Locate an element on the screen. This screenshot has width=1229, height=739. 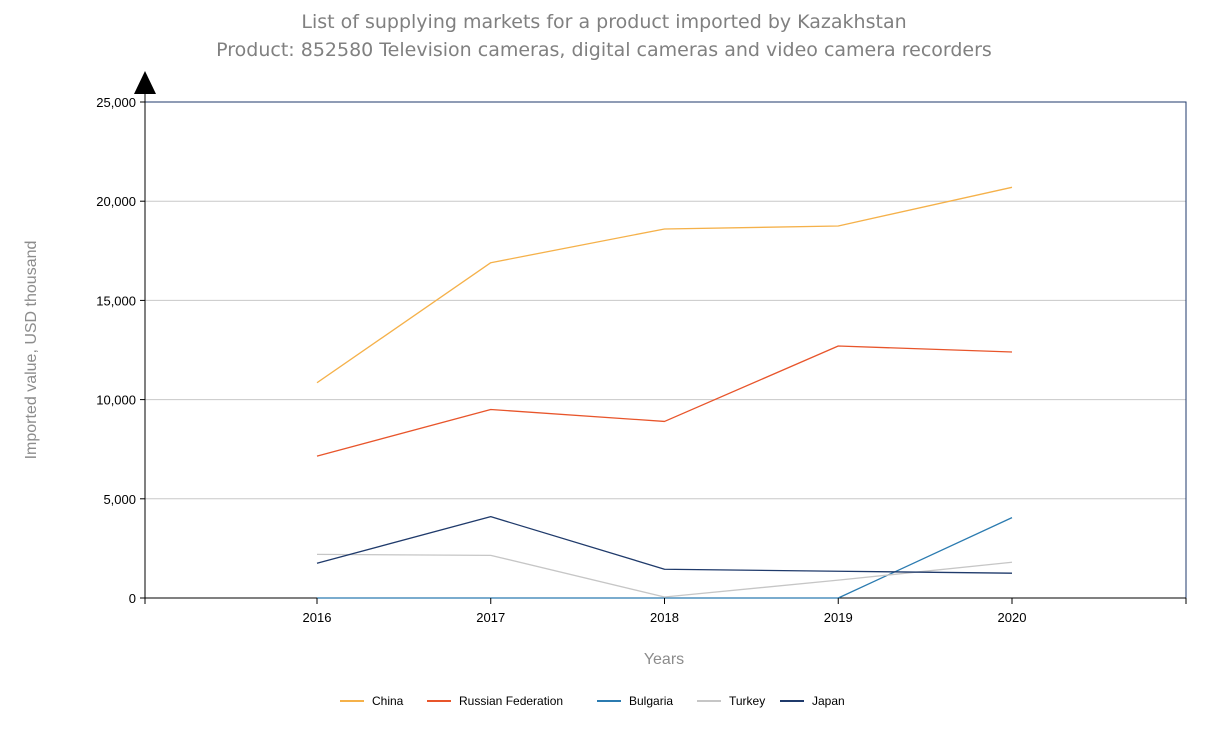
legend-label: Russian Federation is located at coordinates (511, 701).